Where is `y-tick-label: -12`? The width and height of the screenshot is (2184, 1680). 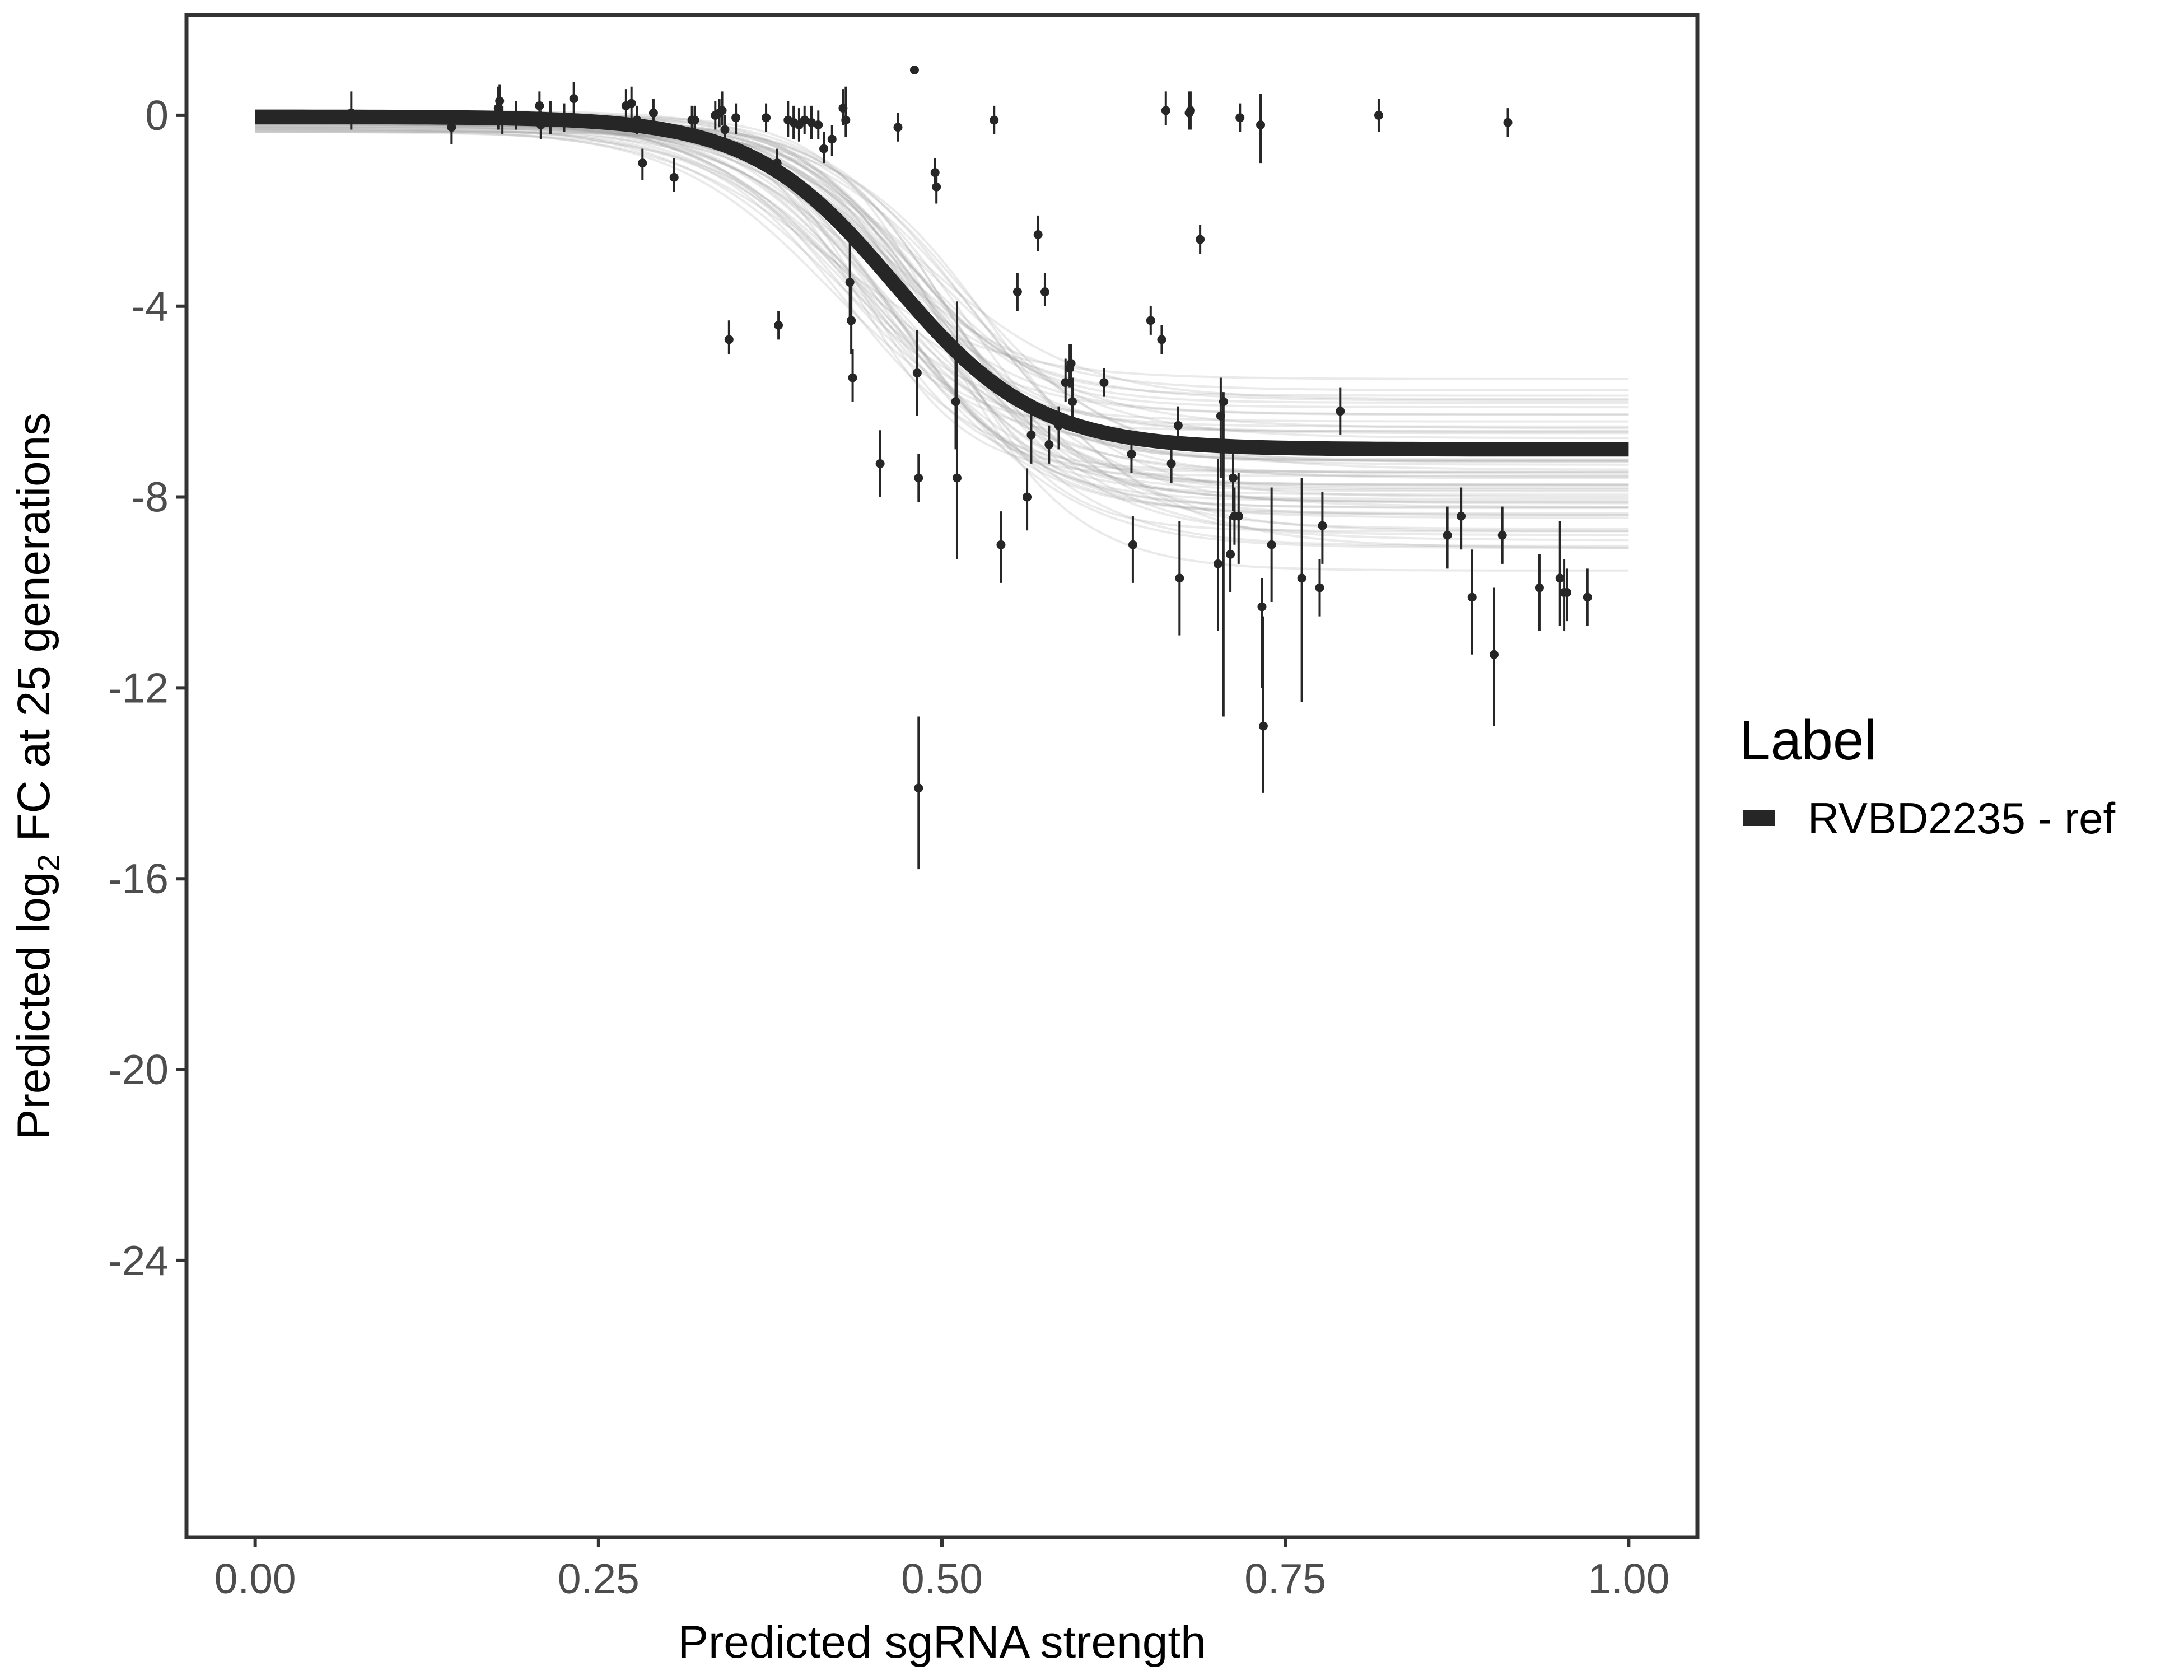 y-tick-label: -12 is located at coordinates (139, 688).